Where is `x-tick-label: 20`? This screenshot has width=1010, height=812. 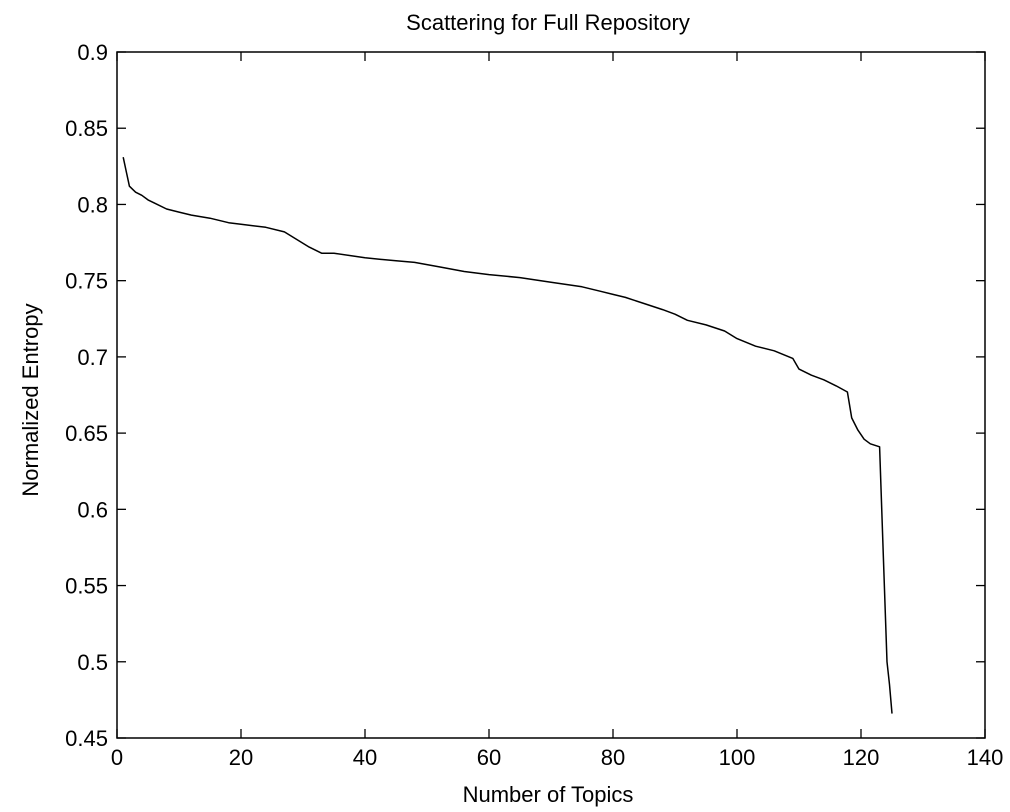
x-tick-label: 20 is located at coordinates (241, 757).